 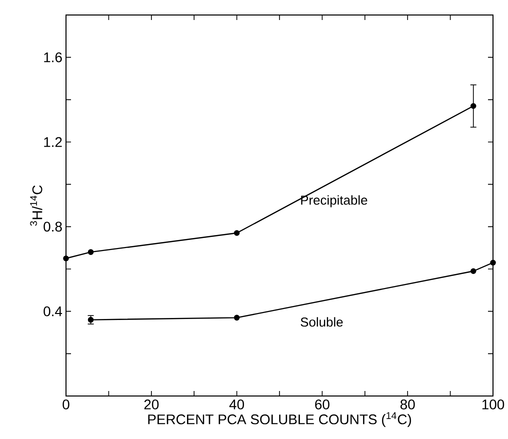 What do you see at coordinates (66, 405) in the screenshot?
I see `x-tick-label: 0` at bounding box center [66, 405].